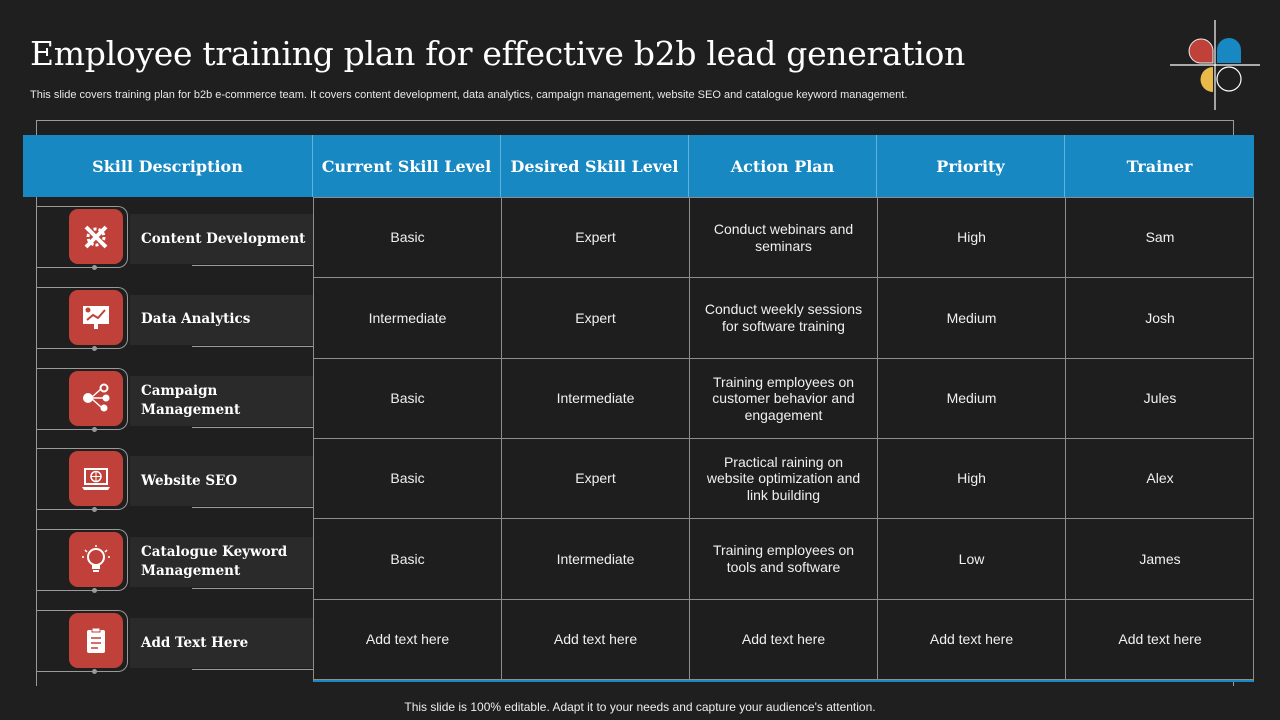 The height and width of the screenshot is (720, 1280). I want to click on skill-row: Content Development, so click(174, 238).